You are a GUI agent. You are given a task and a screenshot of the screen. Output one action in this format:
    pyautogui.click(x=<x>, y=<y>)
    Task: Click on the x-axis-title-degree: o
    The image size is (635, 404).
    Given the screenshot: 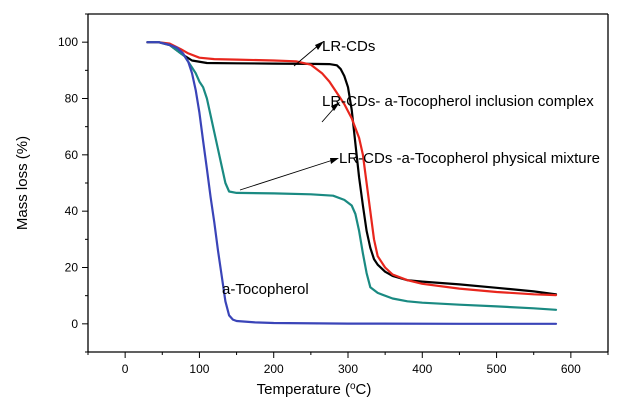 What is the action you would take?
    pyautogui.click(x=353, y=386)
    